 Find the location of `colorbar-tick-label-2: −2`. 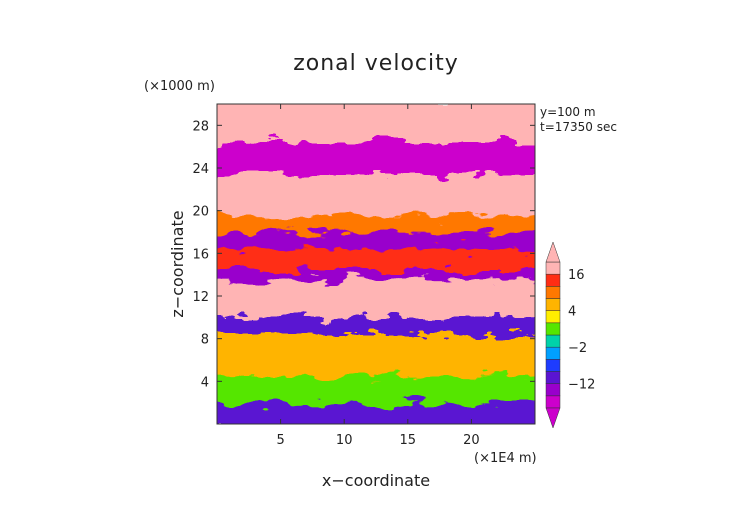

colorbar-tick-label-2: −2 is located at coordinates (577, 348).